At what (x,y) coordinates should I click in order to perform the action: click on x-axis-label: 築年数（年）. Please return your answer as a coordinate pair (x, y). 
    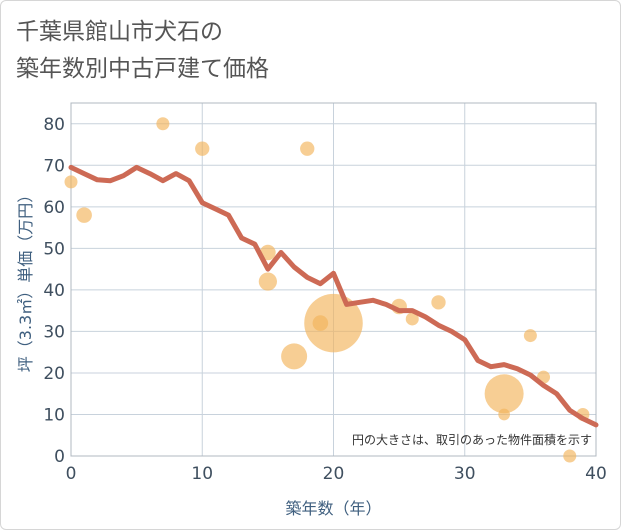
    Looking at the image, I should click on (333, 508).